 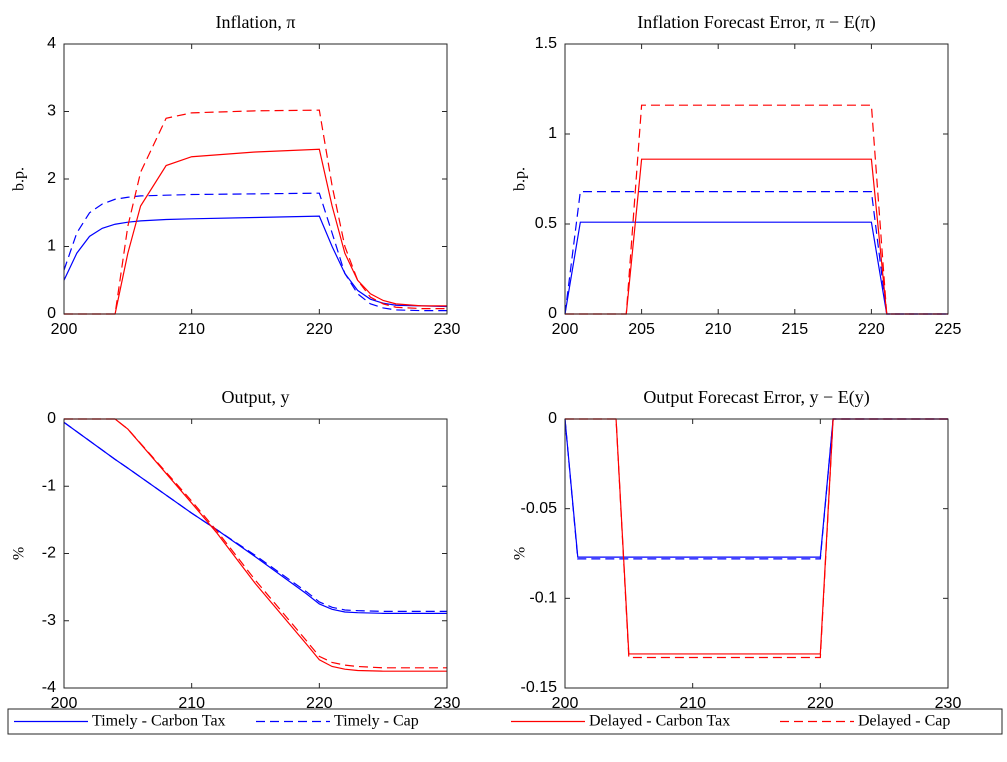 I want to click on y-tick-label: -2, so click(x=49, y=553).